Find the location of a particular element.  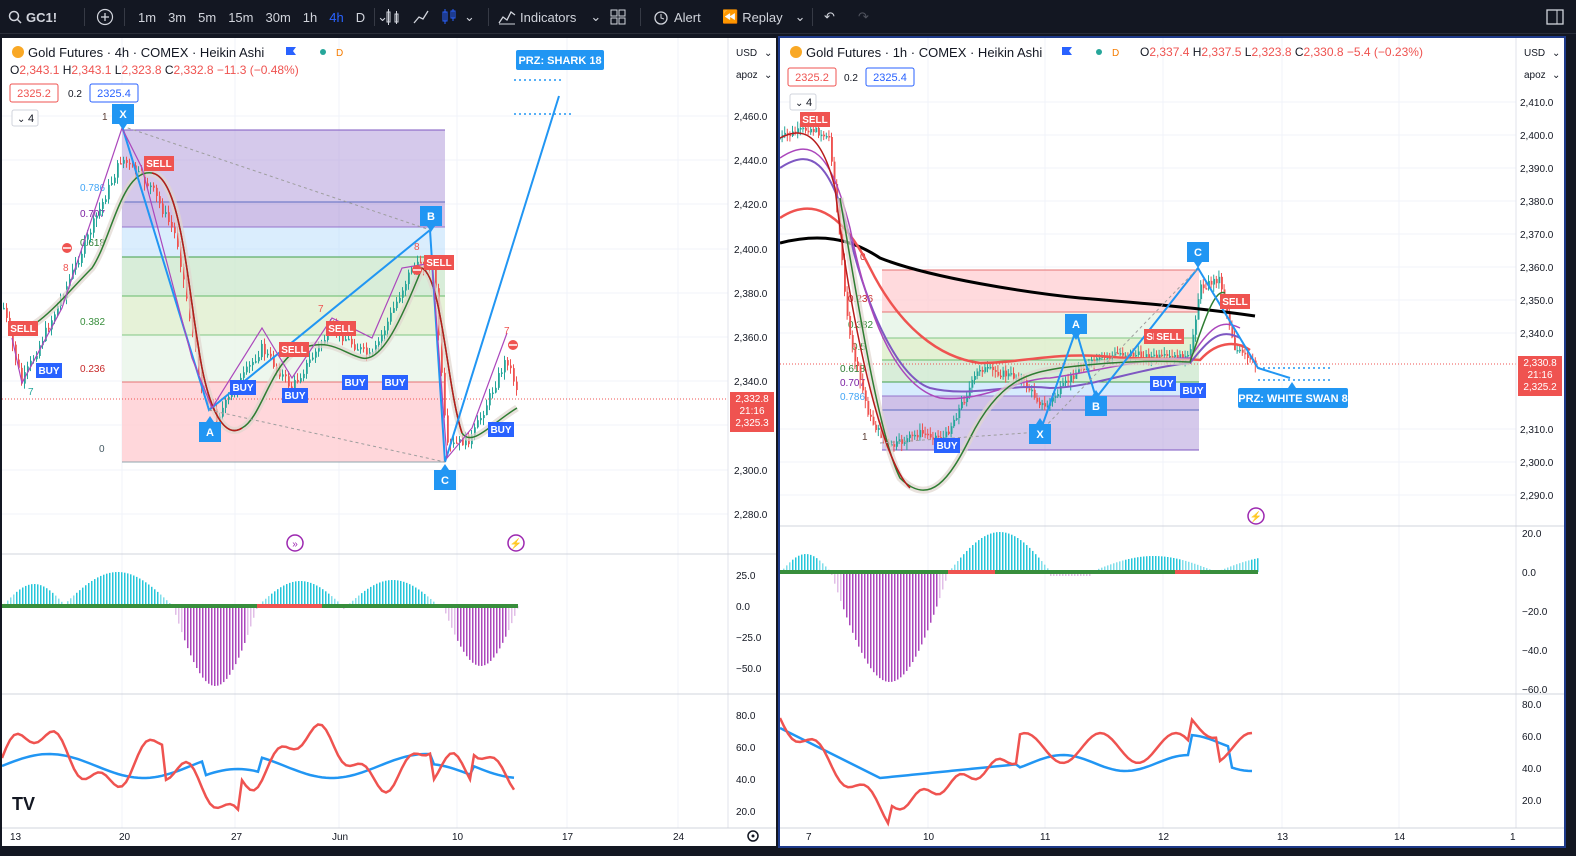

right-edge-strip is located at coordinates (1571, 442).